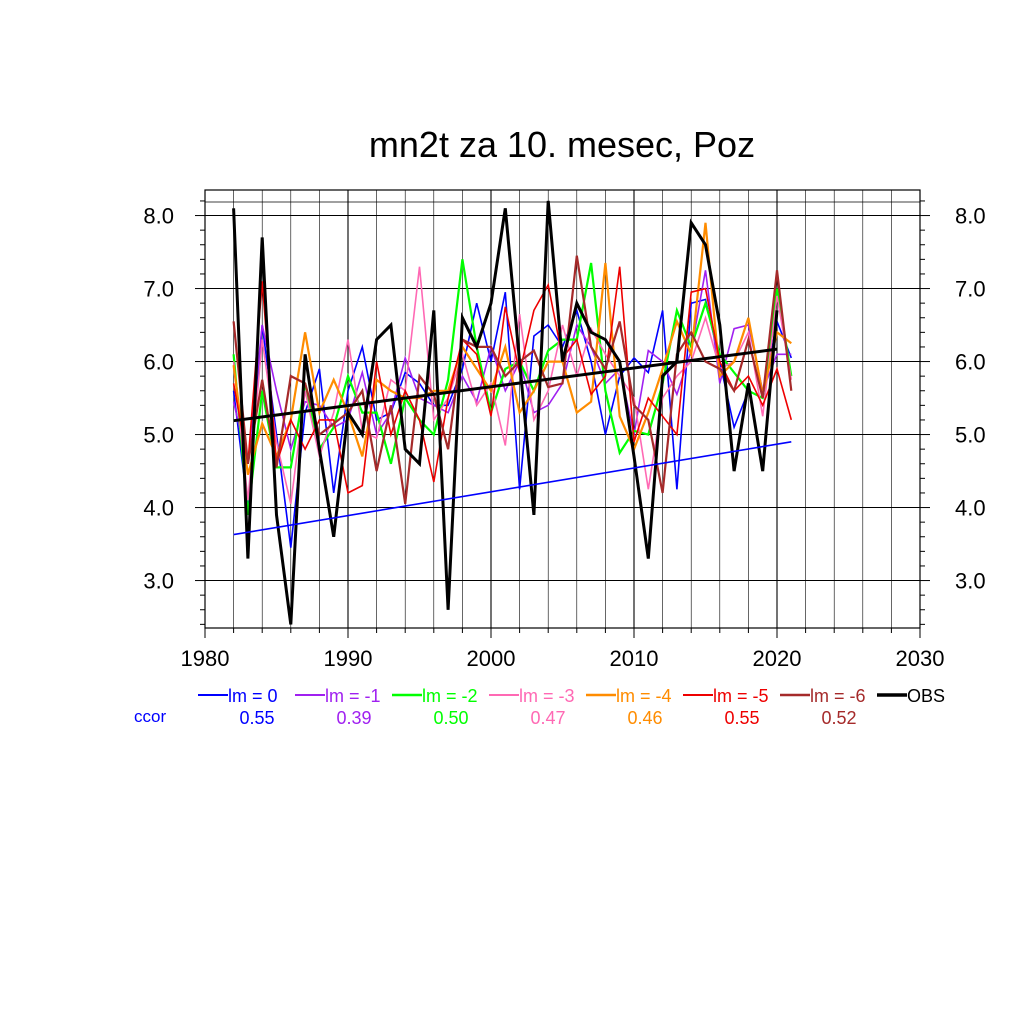 The height and width of the screenshot is (1024, 1024). I want to click on legend-label-1: lm = -1, so click(353, 696).